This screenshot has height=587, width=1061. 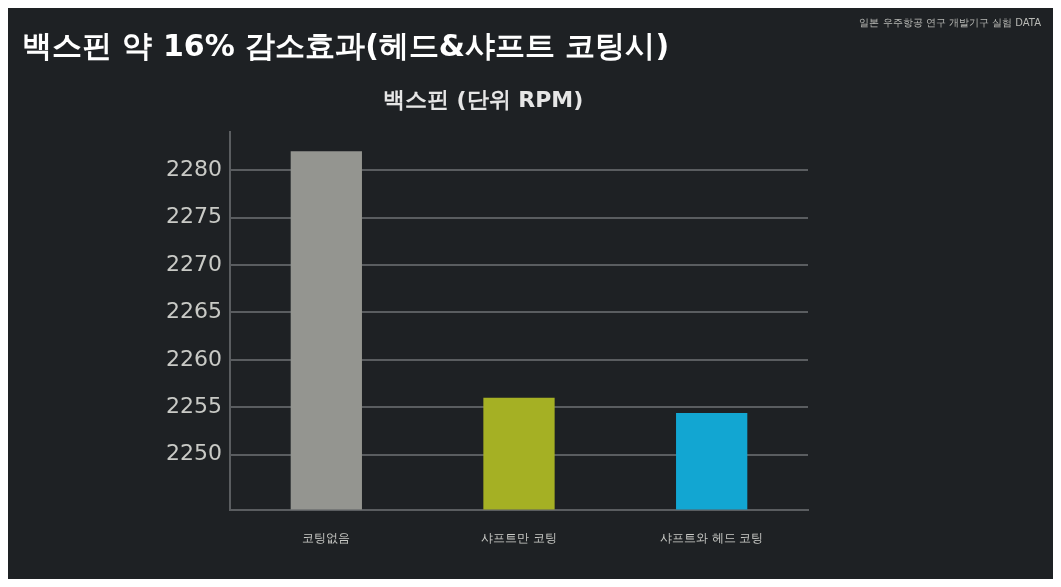 I want to click on x-tick-label: 샤프트만 코팅, so click(x=519, y=537).